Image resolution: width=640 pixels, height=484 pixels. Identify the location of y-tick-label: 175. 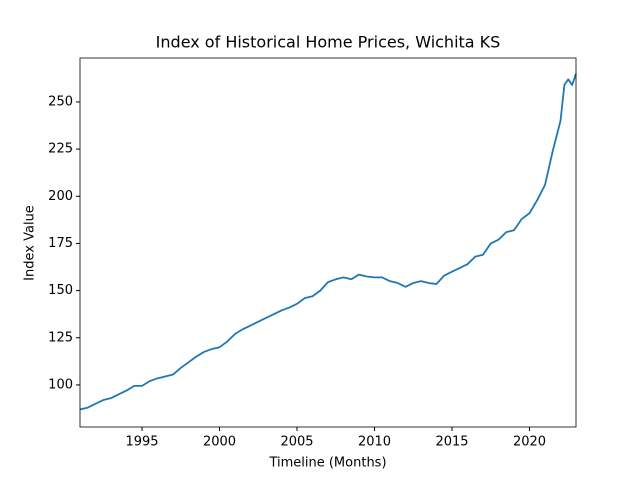
(60, 243).